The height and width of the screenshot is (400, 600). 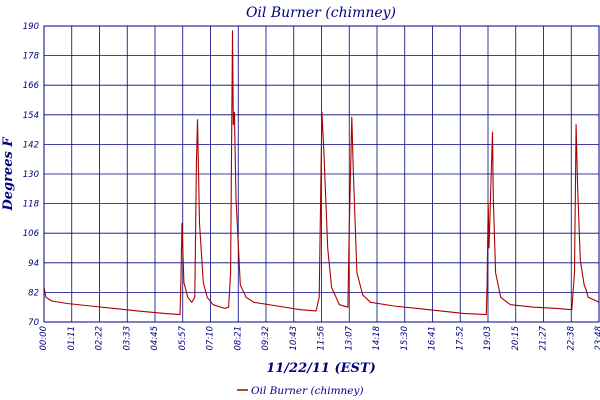 I want to click on y-tick-label: 106, so click(x=31, y=234).